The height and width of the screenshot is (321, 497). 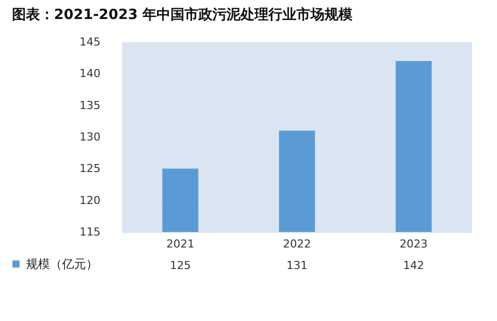 I want to click on y-tick-label: 115, so click(x=90, y=232).